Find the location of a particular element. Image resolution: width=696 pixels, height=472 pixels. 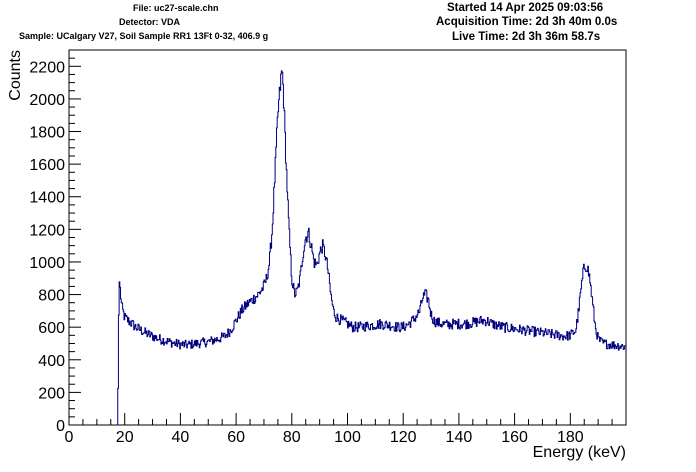

y-tick-label: 1800 is located at coordinates (47, 133).